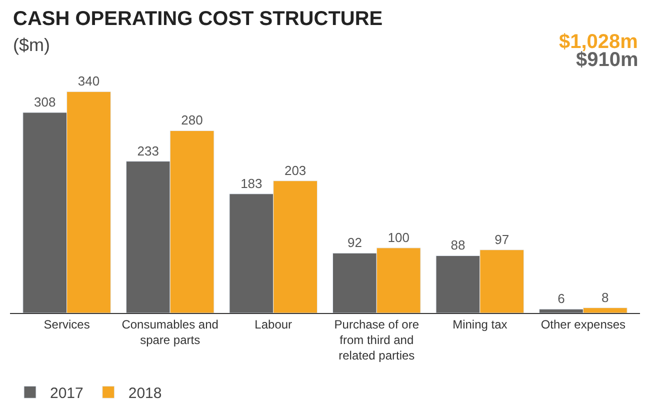  What do you see at coordinates (145, 393) in the screenshot?
I see `legend-label: 2018` at bounding box center [145, 393].